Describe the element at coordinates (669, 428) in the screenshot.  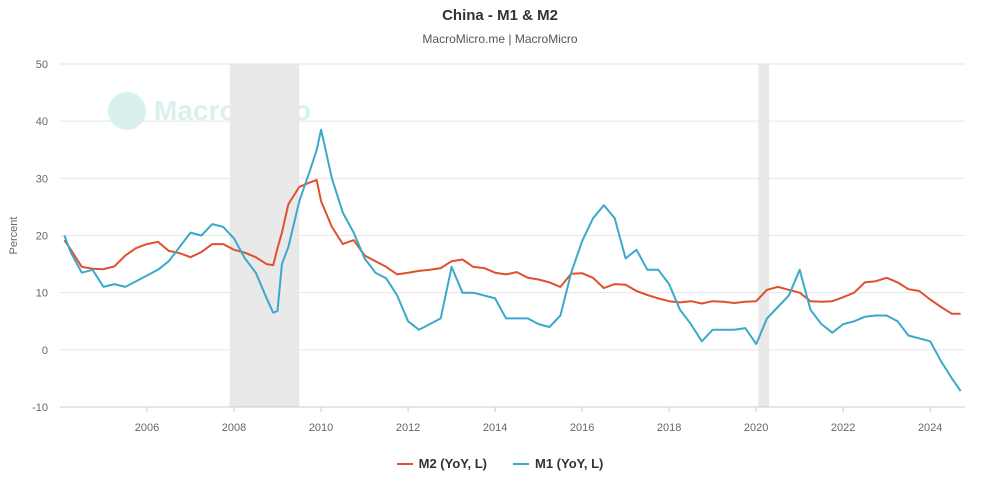
I see `x-tick-label: 2018` at that location.